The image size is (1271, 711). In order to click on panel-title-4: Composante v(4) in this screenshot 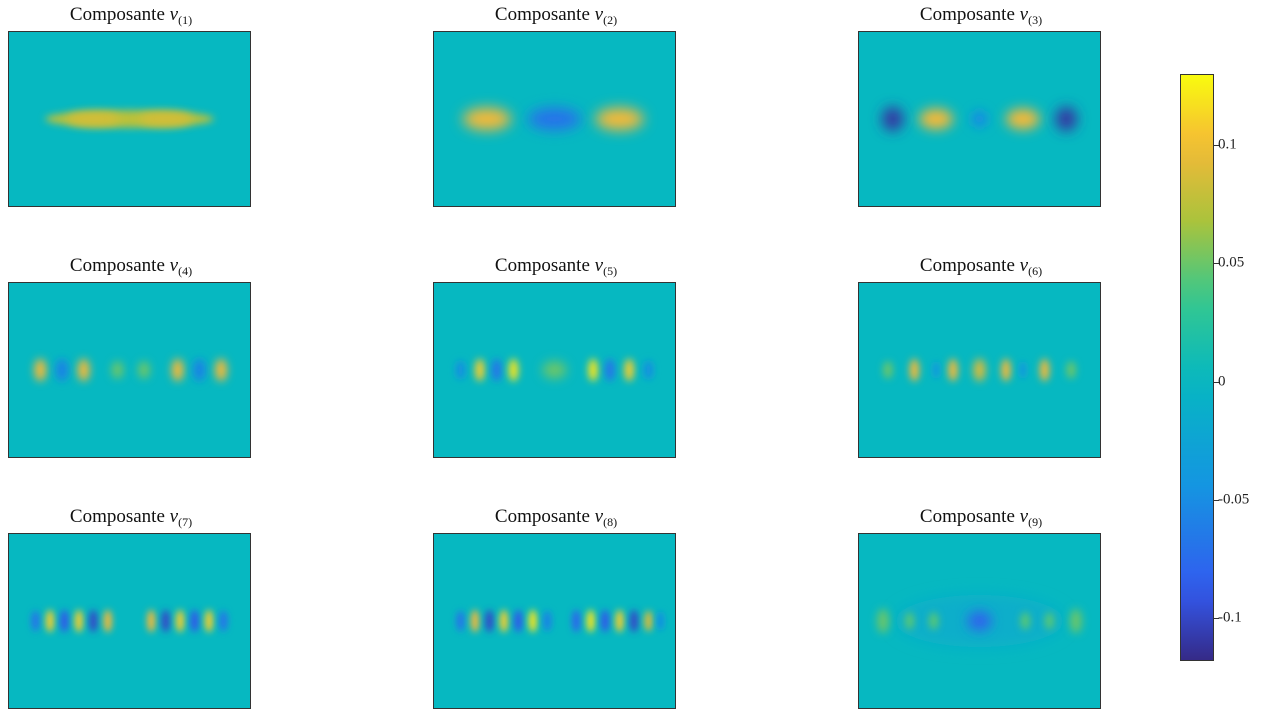, I will do `click(131, 266)`.